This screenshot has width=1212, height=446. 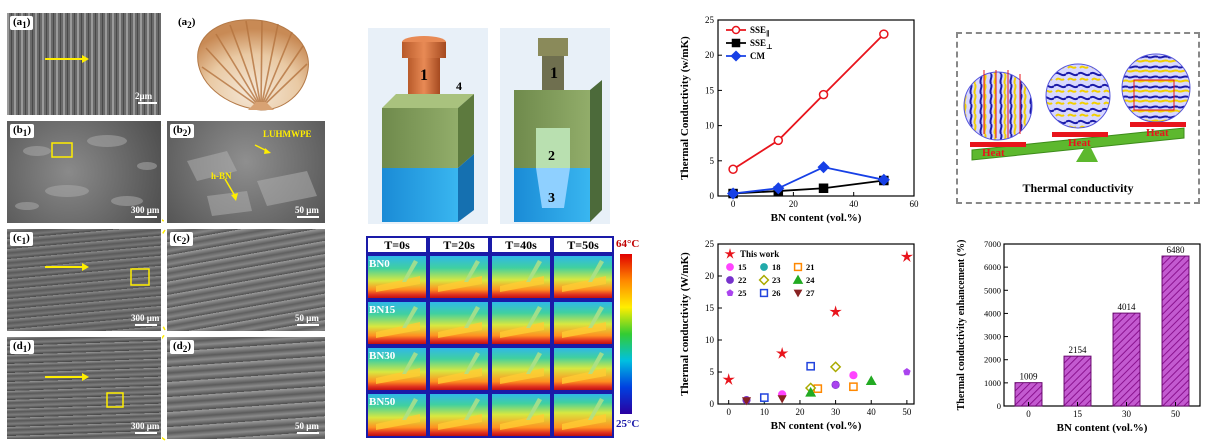 I want to click on annotation-luhmwpe: LUHMWPE, so click(x=287, y=134).